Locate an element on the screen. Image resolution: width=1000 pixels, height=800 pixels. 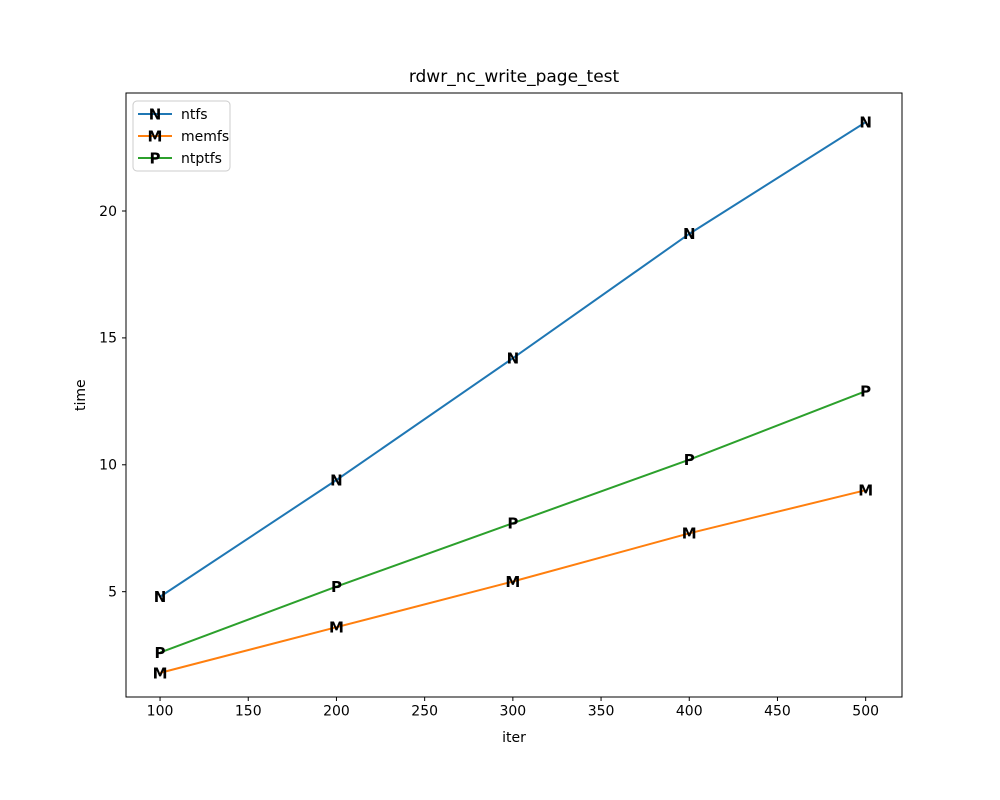
x-tick-label: 200 is located at coordinates (336, 712).